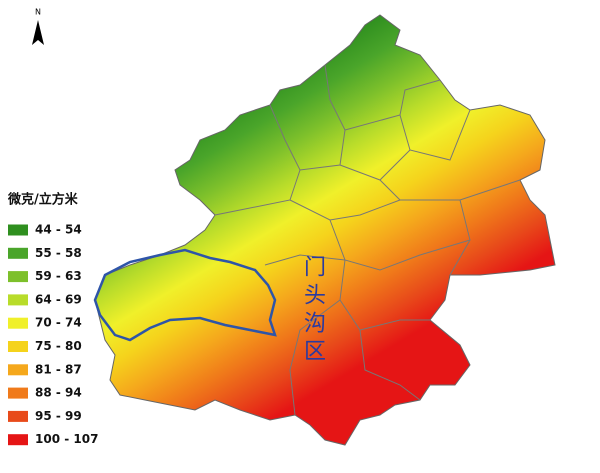  Describe the element at coordinates (66, 439) in the screenshot. I see `legend-label: 100 - 107` at that location.